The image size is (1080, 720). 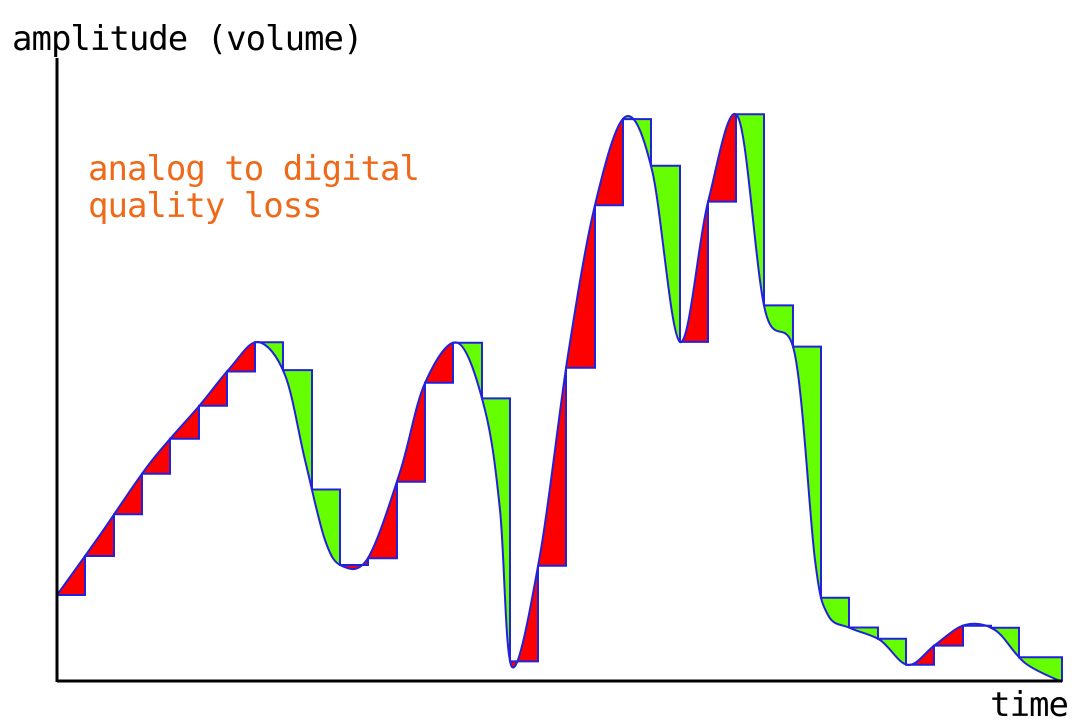 I want to click on annotation-line-2: quality loss, so click(x=205, y=206).